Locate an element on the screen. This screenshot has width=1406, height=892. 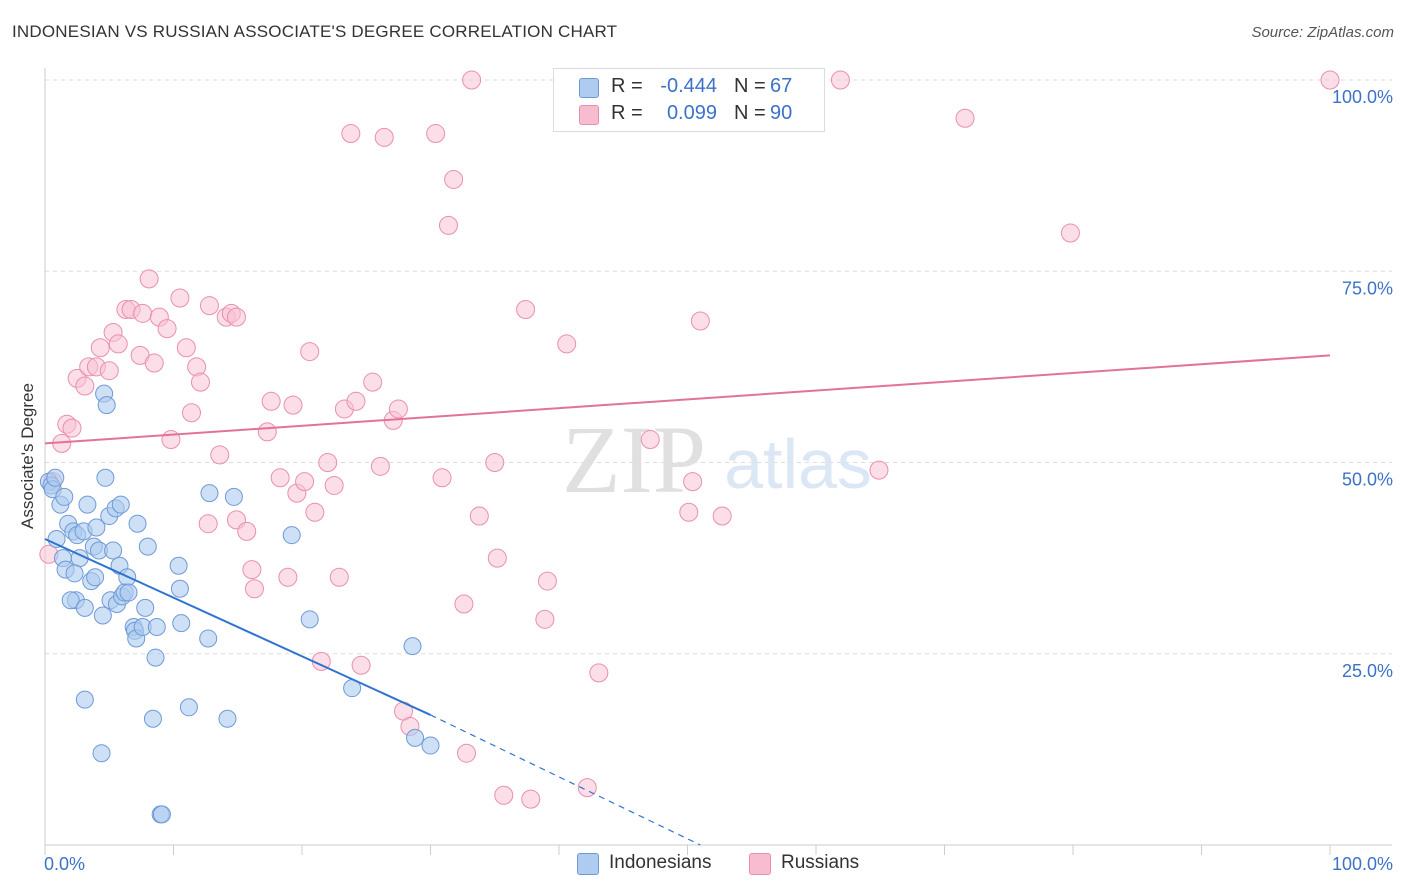
trendline-indonesians is located at coordinates (237, 627).